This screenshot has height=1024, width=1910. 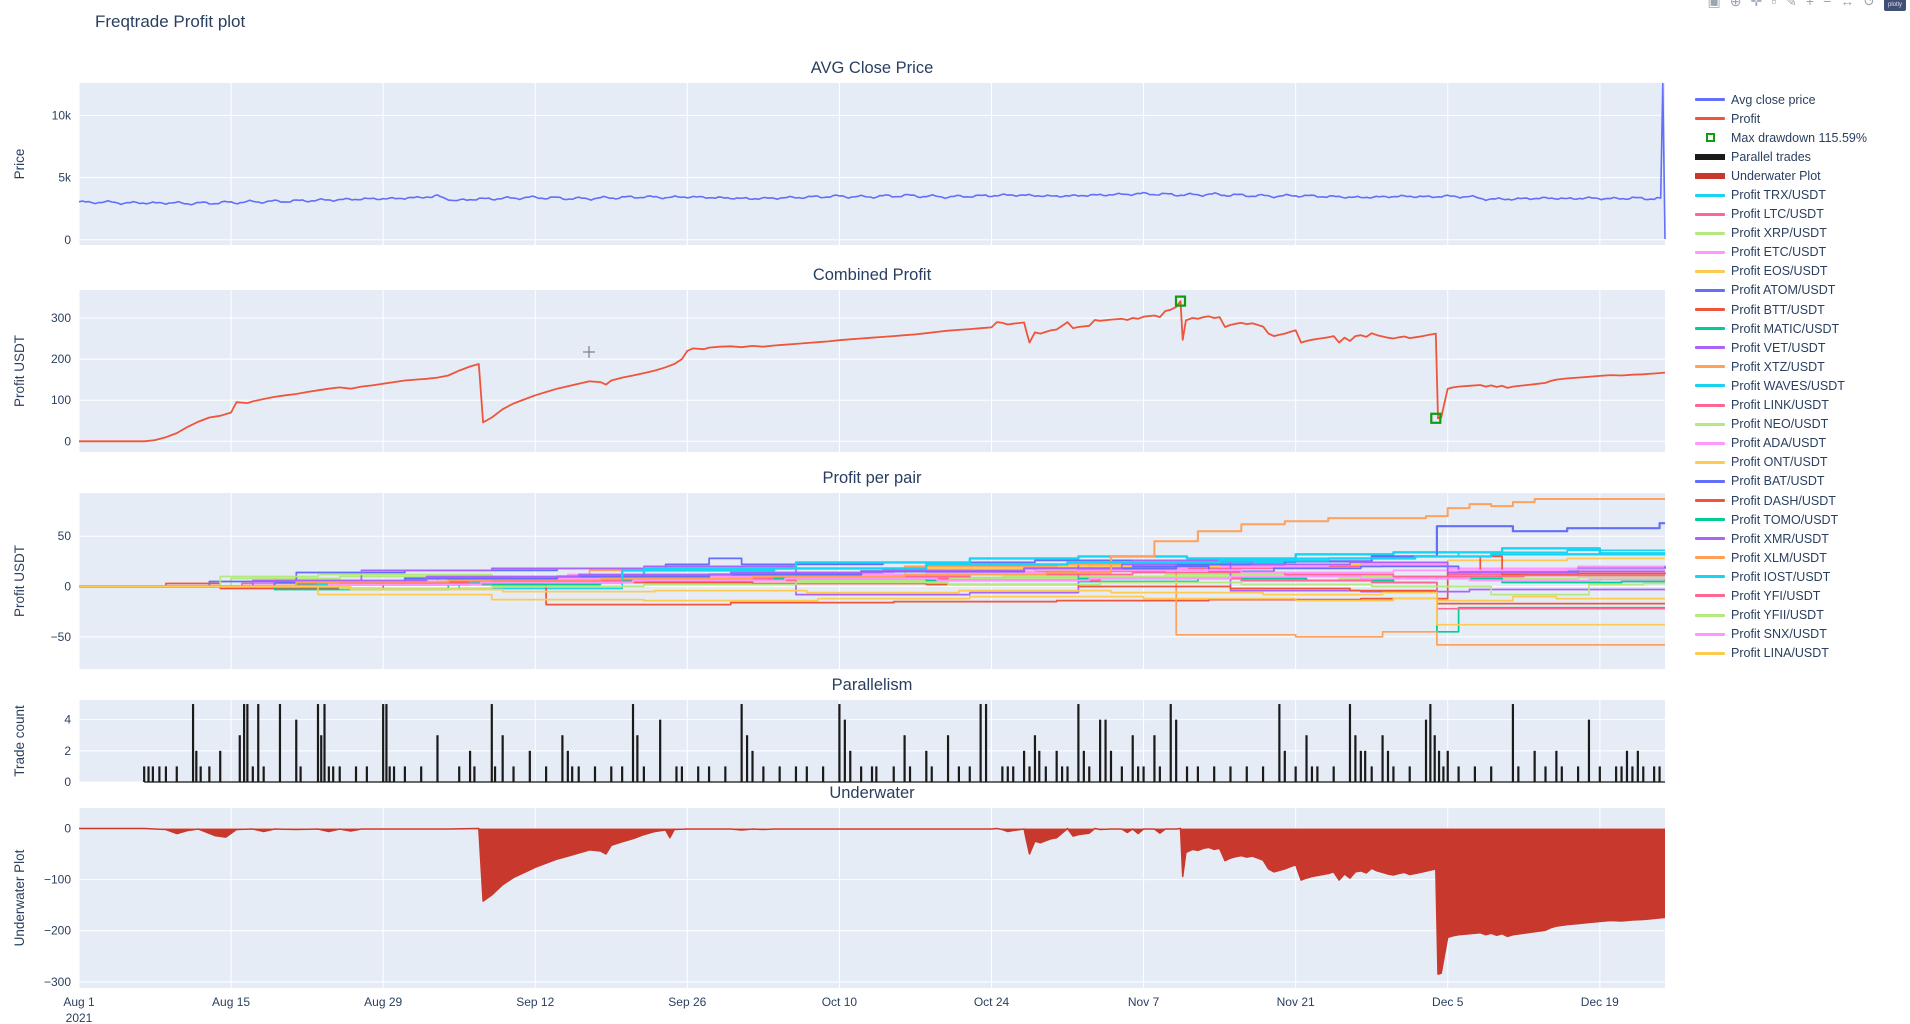 What do you see at coordinates (1802, 385) in the screenshot?
I see `legend-item-profit-waves-usdt: Profit WAVES/USDT` at bounding box center [1802, 385].